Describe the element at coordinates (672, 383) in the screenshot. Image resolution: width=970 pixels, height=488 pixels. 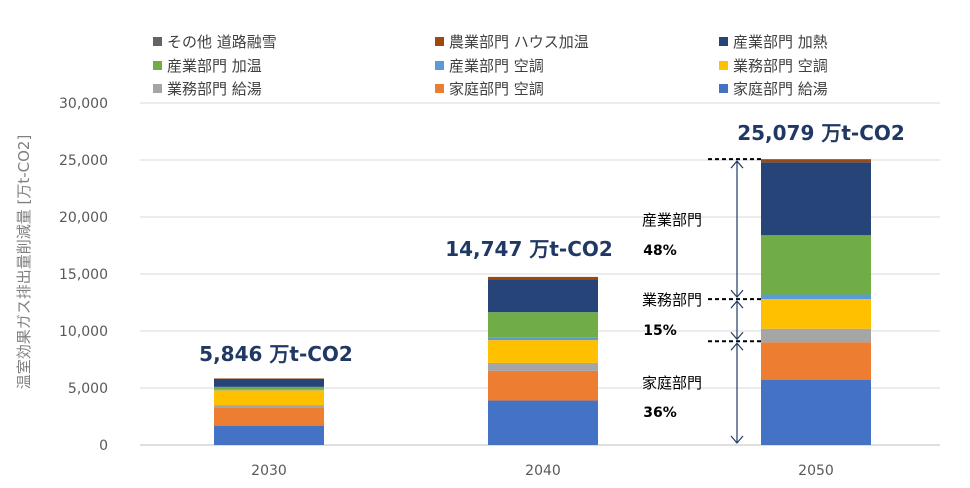
I see `share-label: 家庭部門` at that location.